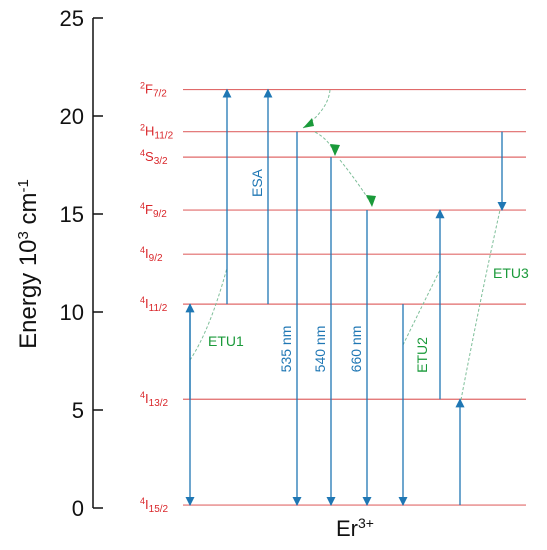 The width and height of the screenshot is (547, 550). Describe the element at coordinates (159, 403) in the screenshot. I see `level-label-sub: 13/2` at that location.